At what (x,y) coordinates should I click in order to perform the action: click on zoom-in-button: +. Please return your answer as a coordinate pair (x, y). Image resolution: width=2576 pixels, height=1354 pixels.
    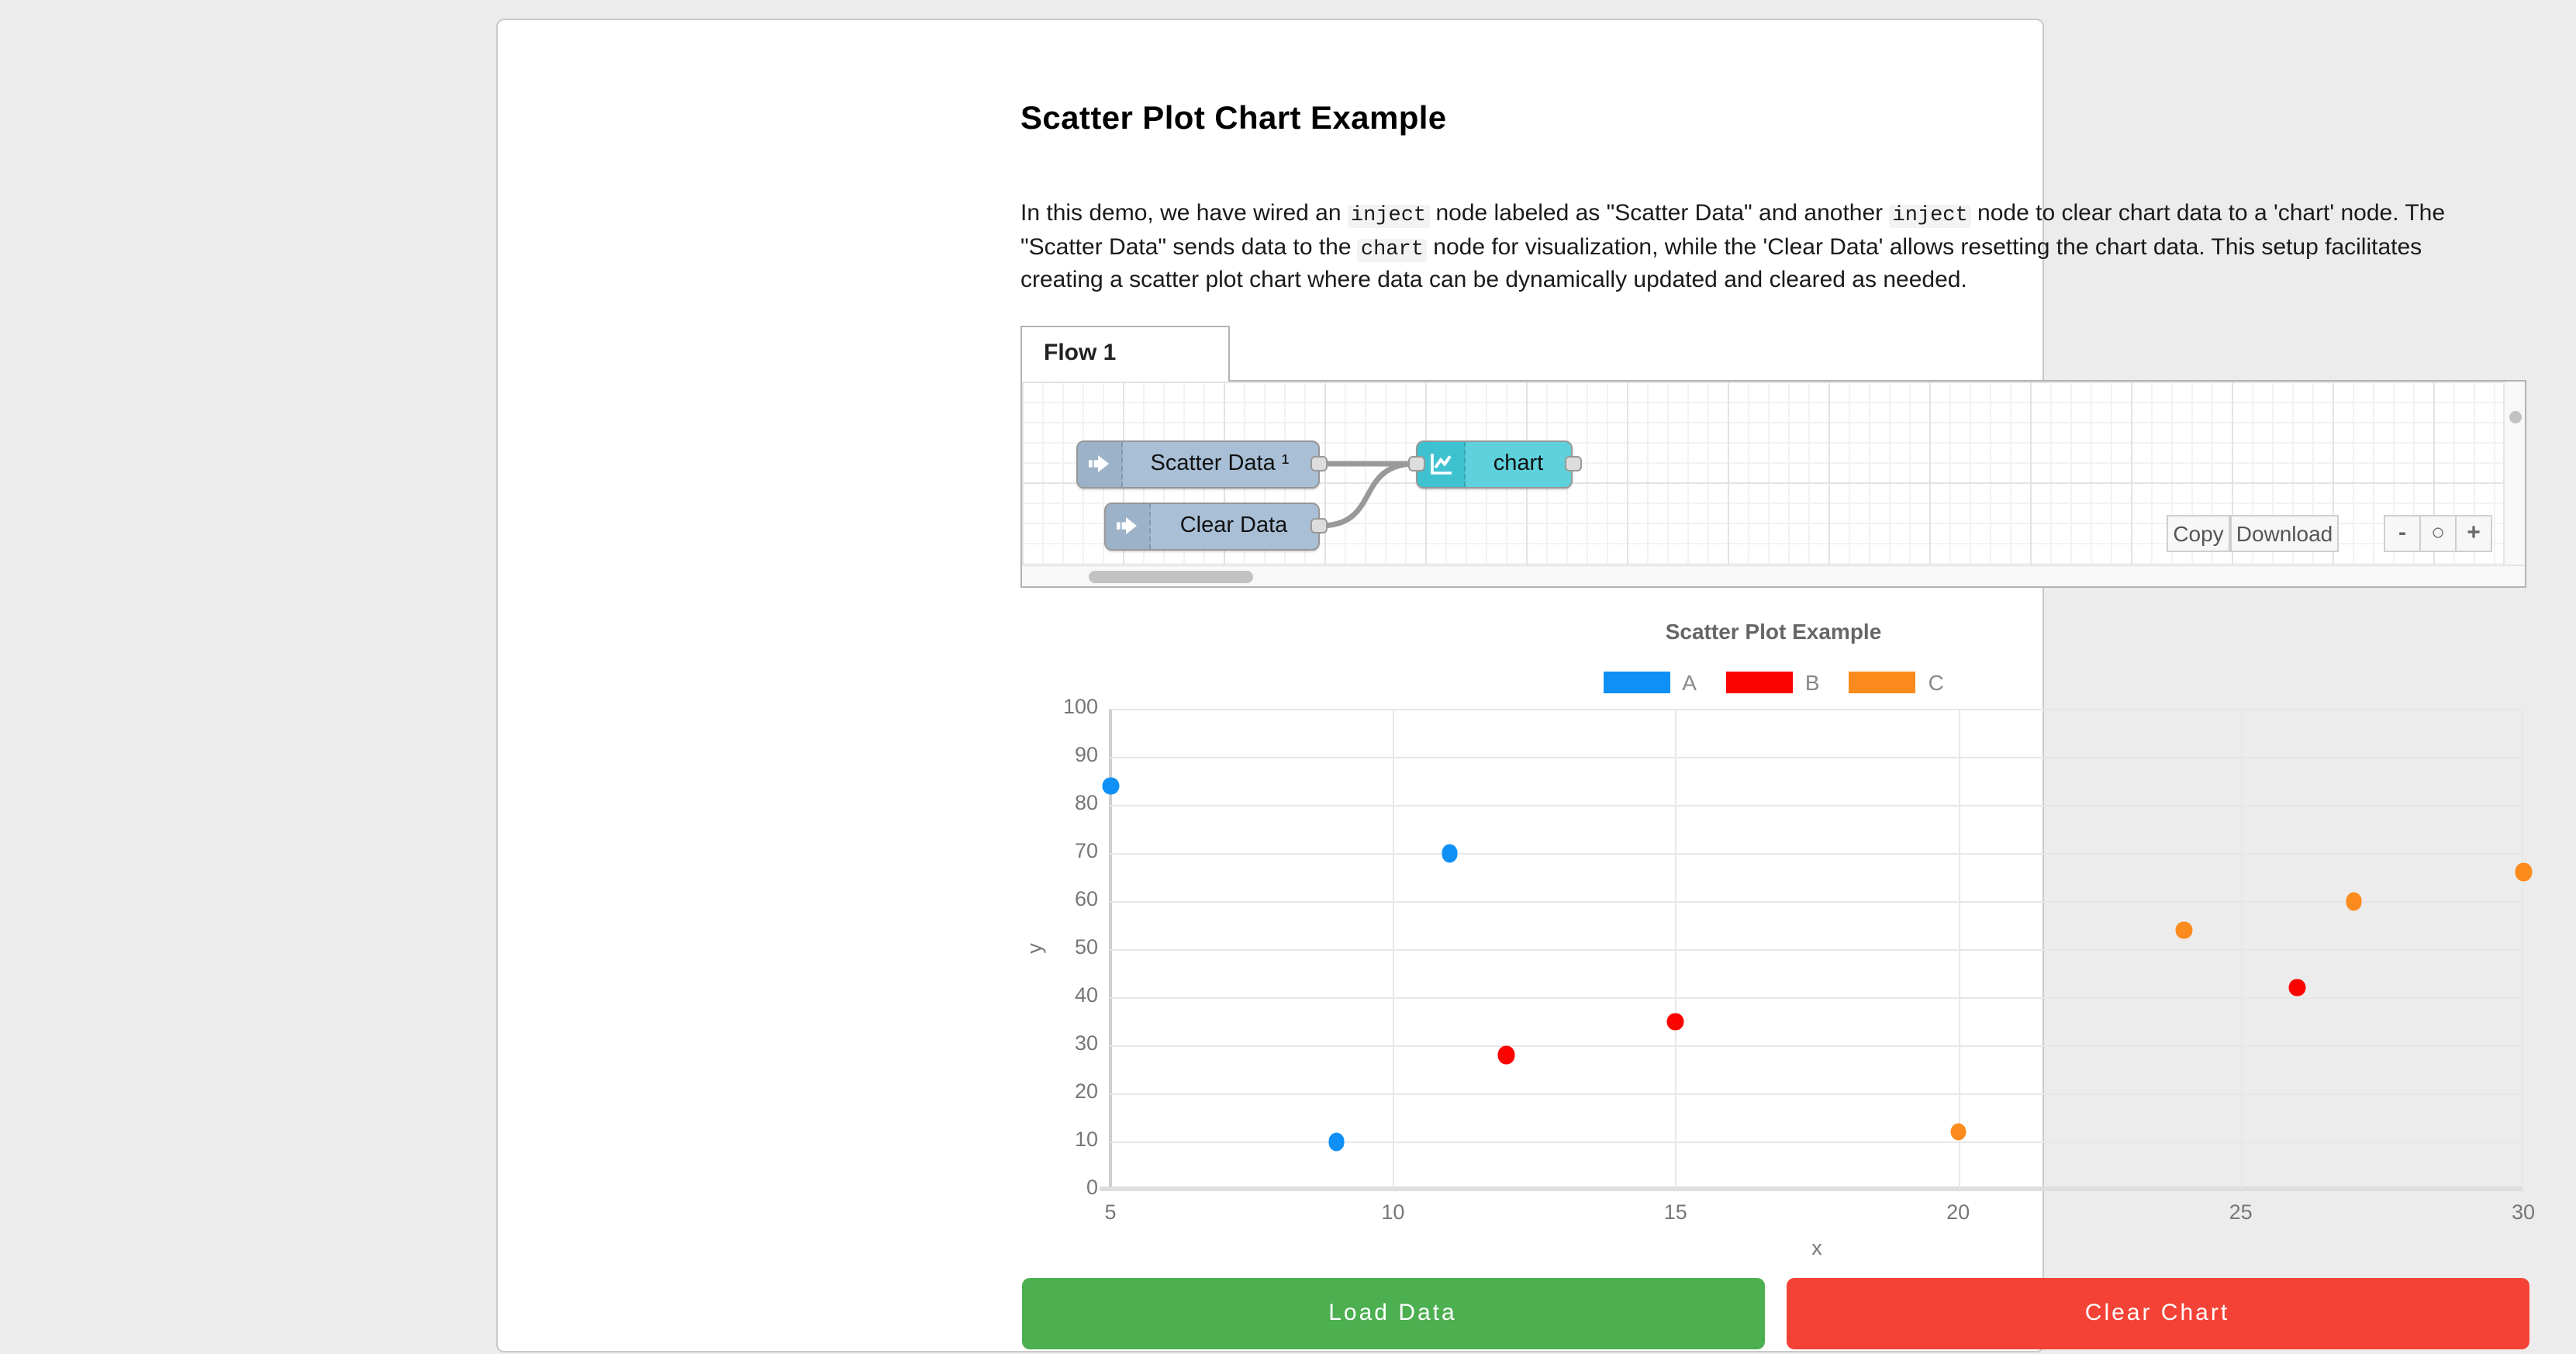
    Looking at the image, I should click on (2473, 533).